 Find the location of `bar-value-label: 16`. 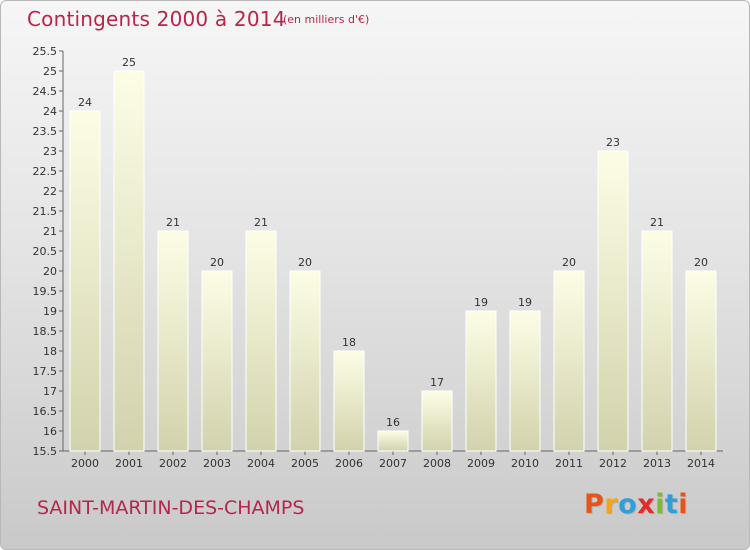

bar-value-label: 16 is located at coordinates (393, 422).